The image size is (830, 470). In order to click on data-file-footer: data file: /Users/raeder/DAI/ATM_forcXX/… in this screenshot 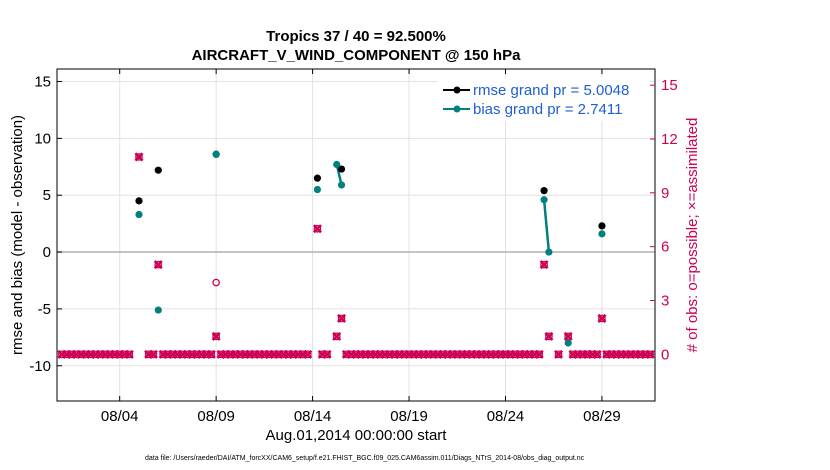, I will do `click(365, 458)`.